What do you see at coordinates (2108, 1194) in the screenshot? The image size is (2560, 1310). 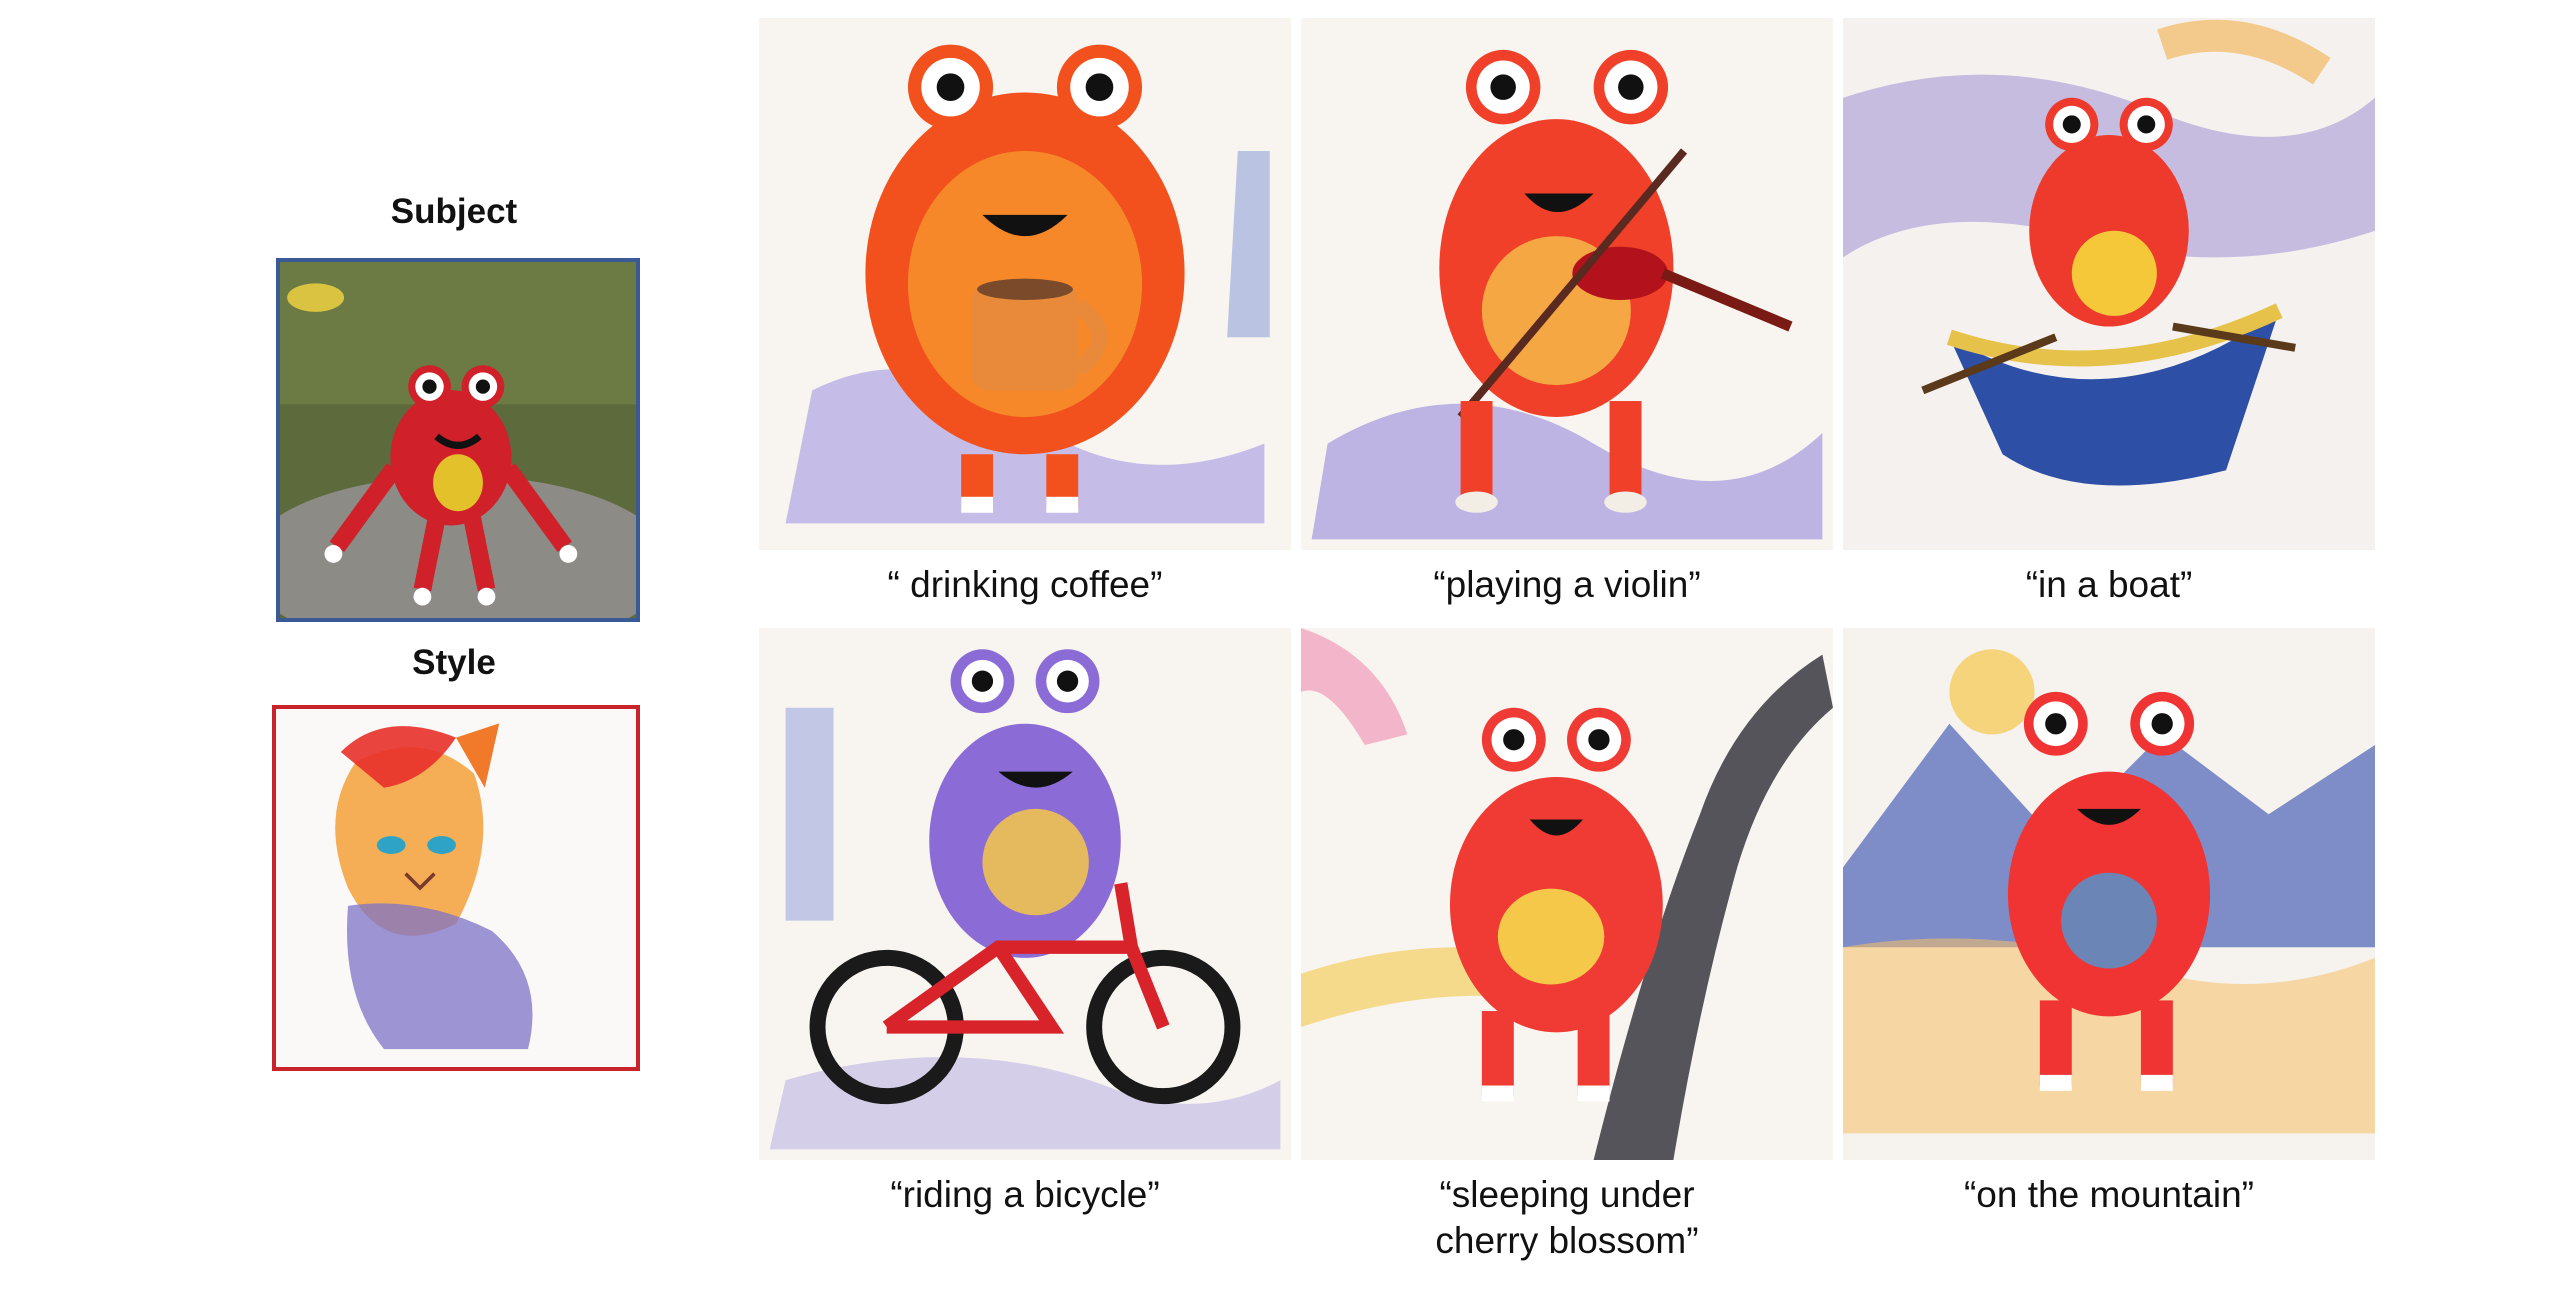 I see `caption-on-the-mountain: “on the mountain”` at bounding box center [2108, 1194].